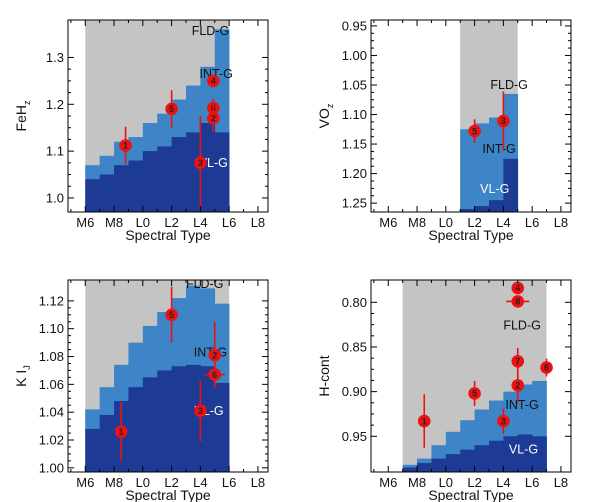  I want to click on y-axis-title: FeHz, so click(22, 115).